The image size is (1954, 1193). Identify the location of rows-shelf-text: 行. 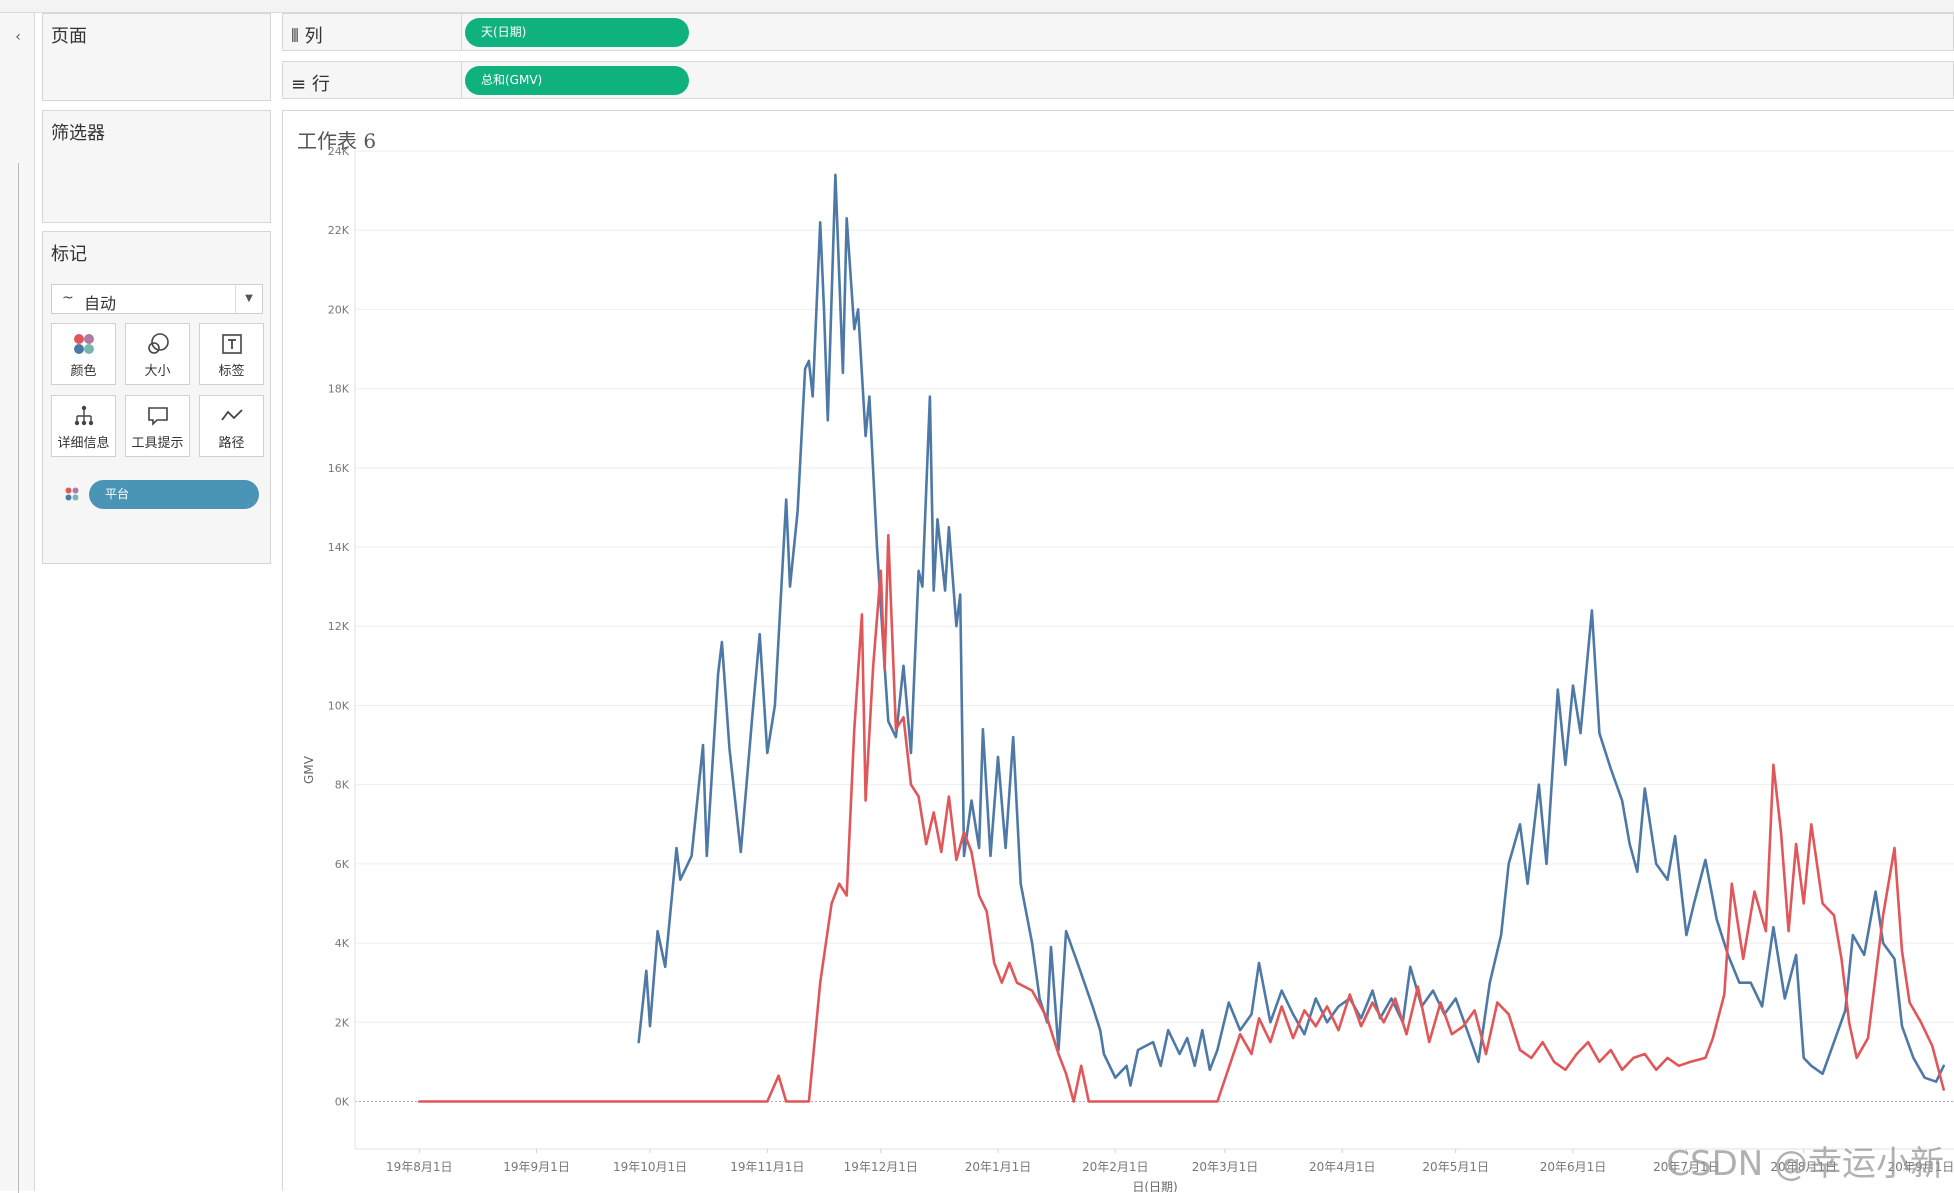
(320, 84).